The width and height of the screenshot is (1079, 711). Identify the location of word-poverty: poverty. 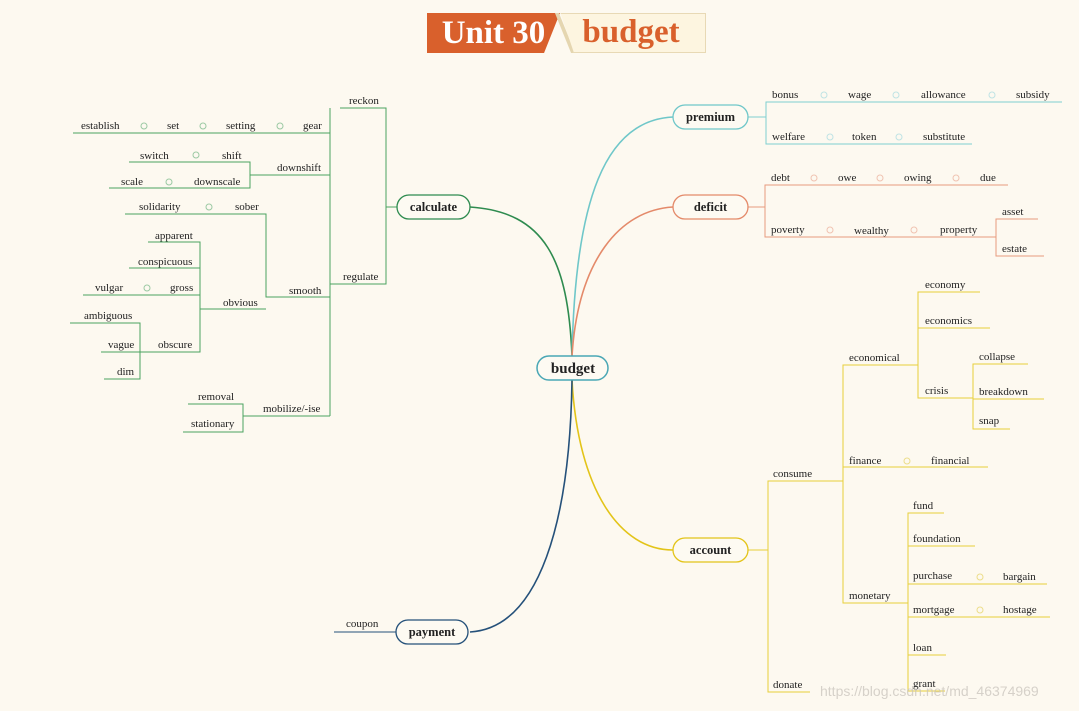
(788, 230).